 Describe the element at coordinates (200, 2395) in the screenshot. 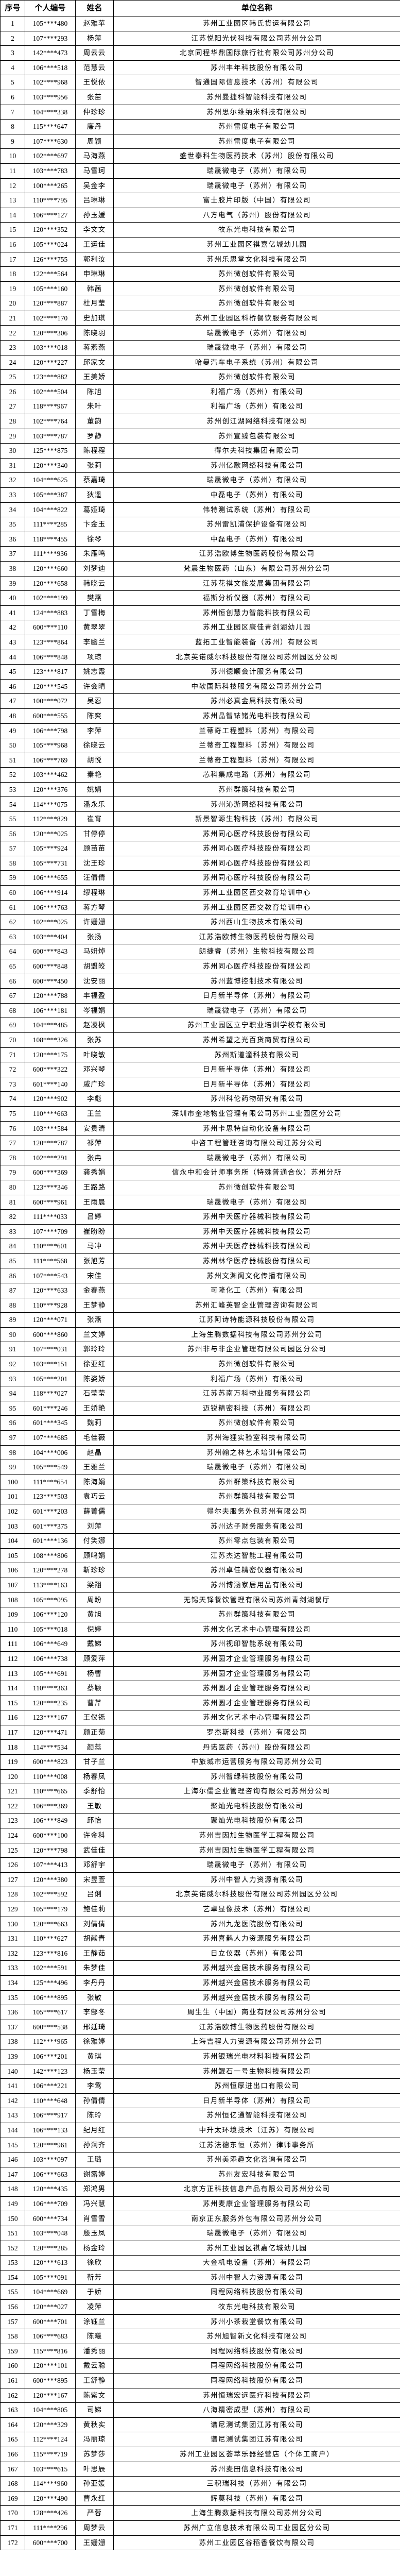

I see `table-row: 162 120****167 陈紫文 苏州恒瑞宏远医疗科技有限公司` at that location.